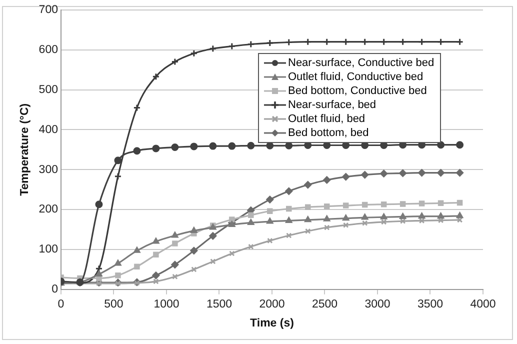  What do you see at coordinates (48, 10) in the screenshot?
I see `y-tick-label: 700` at bounding box center [48, 10].